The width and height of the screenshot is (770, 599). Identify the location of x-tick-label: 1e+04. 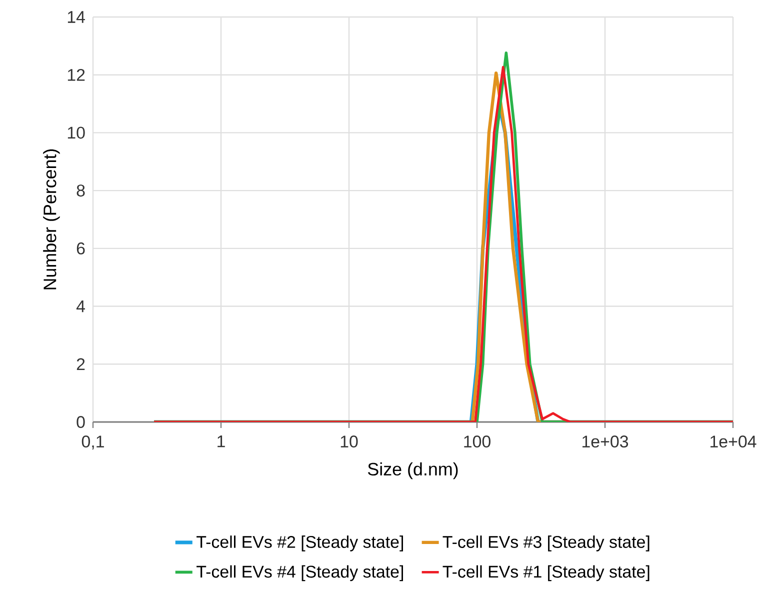
(733, 442).